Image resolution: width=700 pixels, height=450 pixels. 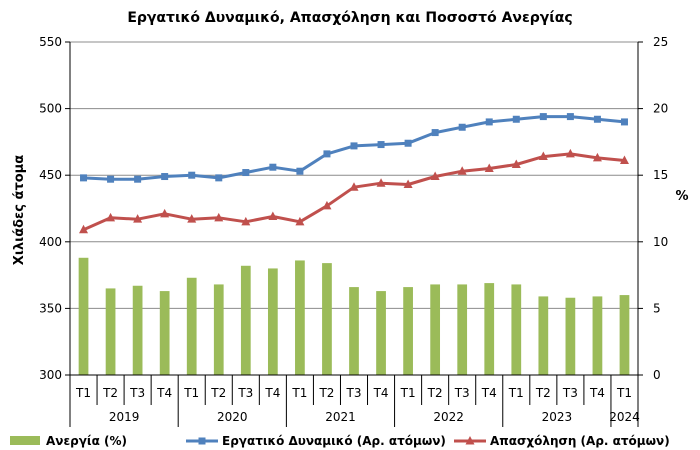 I want to click on legend-marker, so click(x=470, y=440).